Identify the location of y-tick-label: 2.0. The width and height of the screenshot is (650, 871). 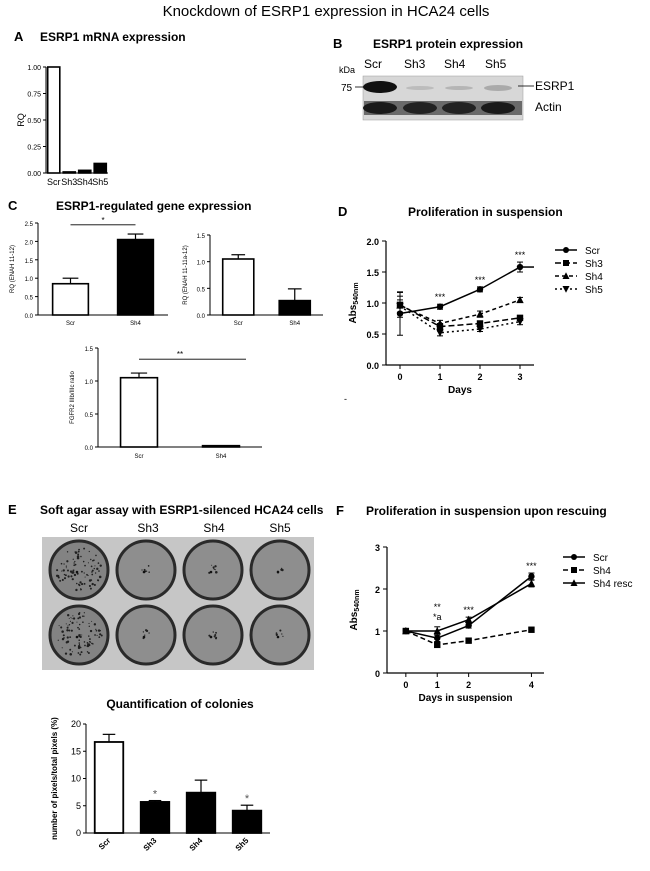
(29, 243).